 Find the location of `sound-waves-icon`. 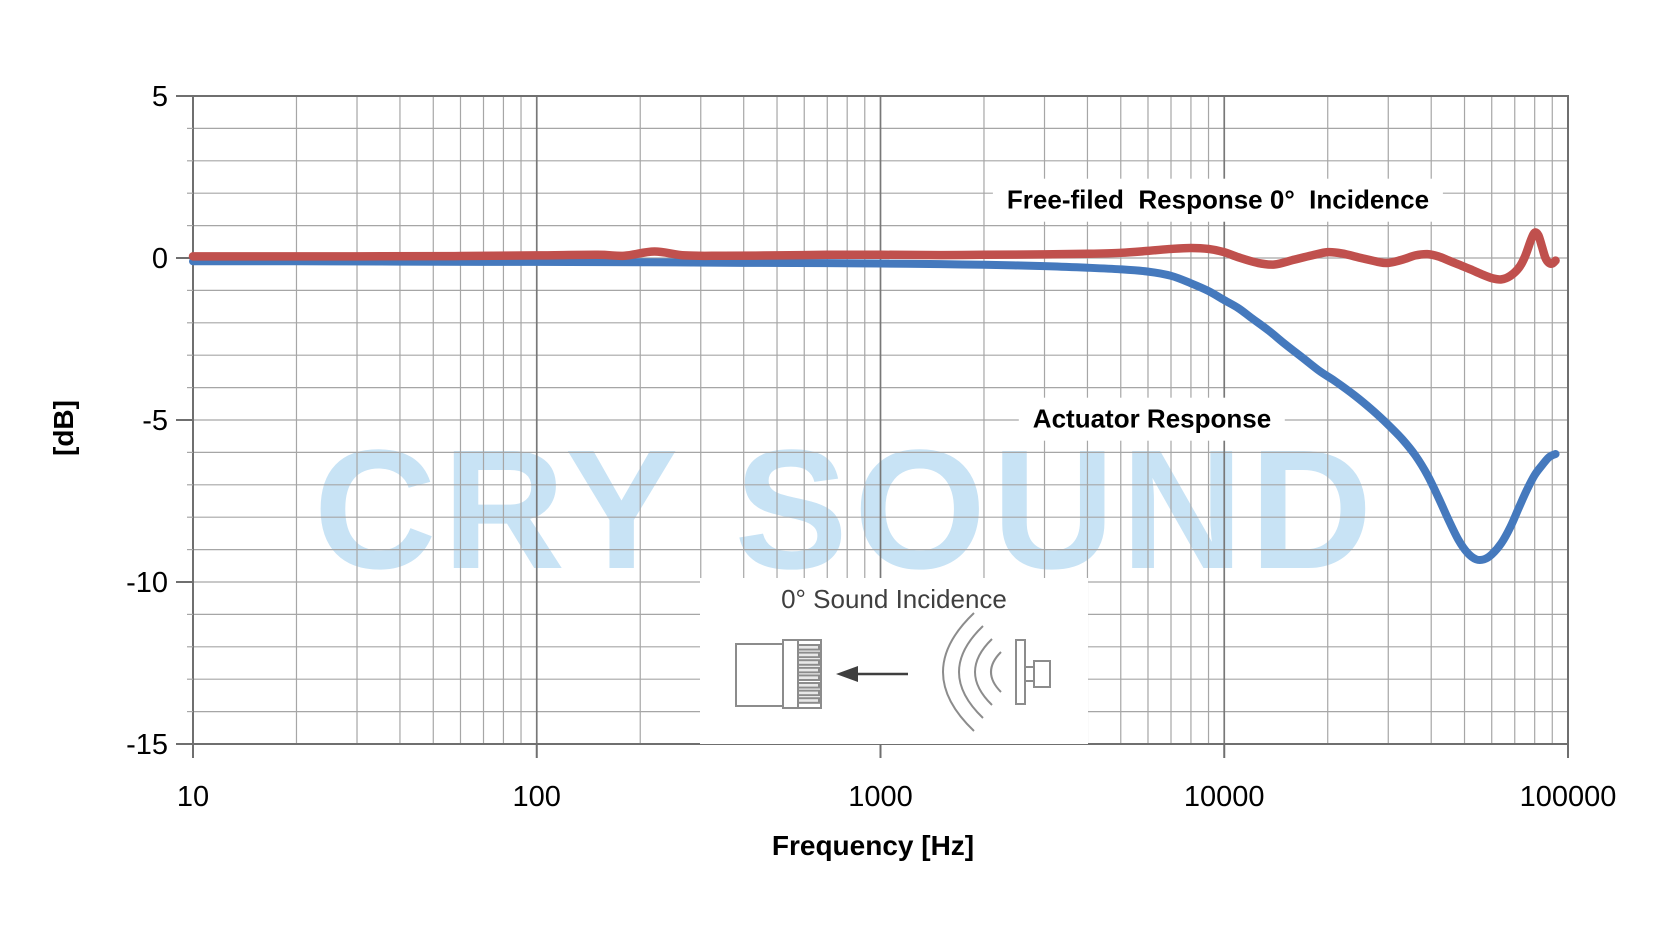

sound-waves-icon is located at coordinates (972, 672).